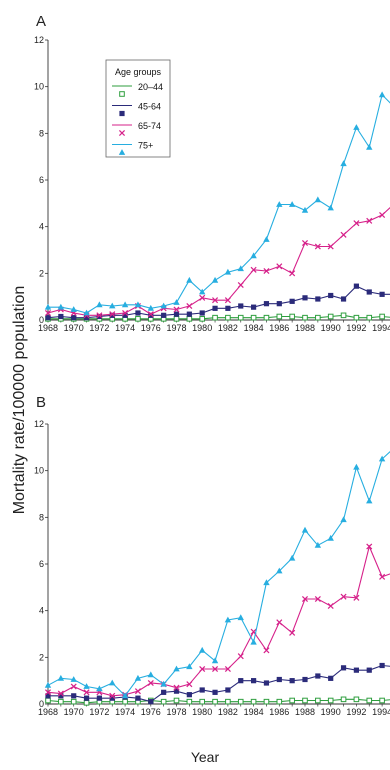  Describe the element at coordinates (279, 328) in the screenshot. I see `x-tick-label: 1986` at that location.